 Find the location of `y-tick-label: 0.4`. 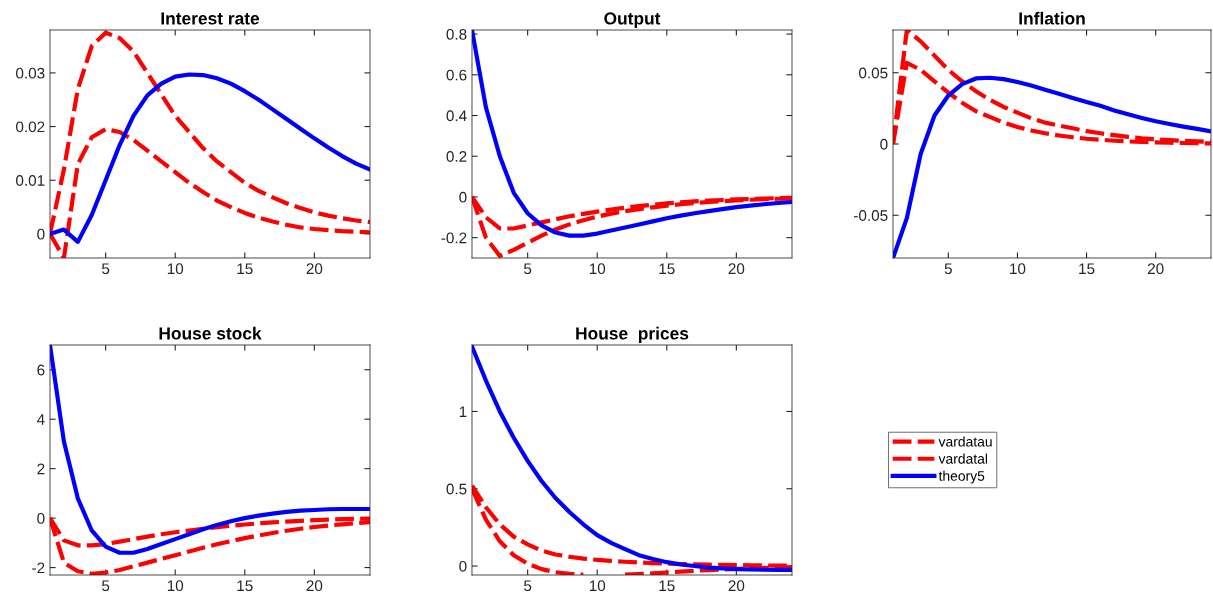

y-tick-label: 0.4 is located at coordinates (456, 116).